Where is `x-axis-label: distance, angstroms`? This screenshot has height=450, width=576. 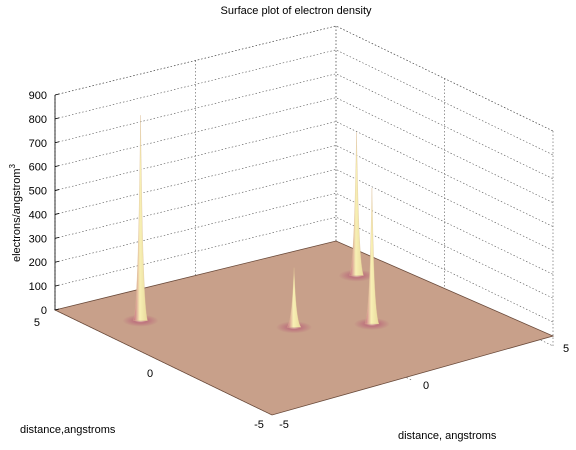 x-axis-label: distance, angstroms is located at coordinates (447, 436).